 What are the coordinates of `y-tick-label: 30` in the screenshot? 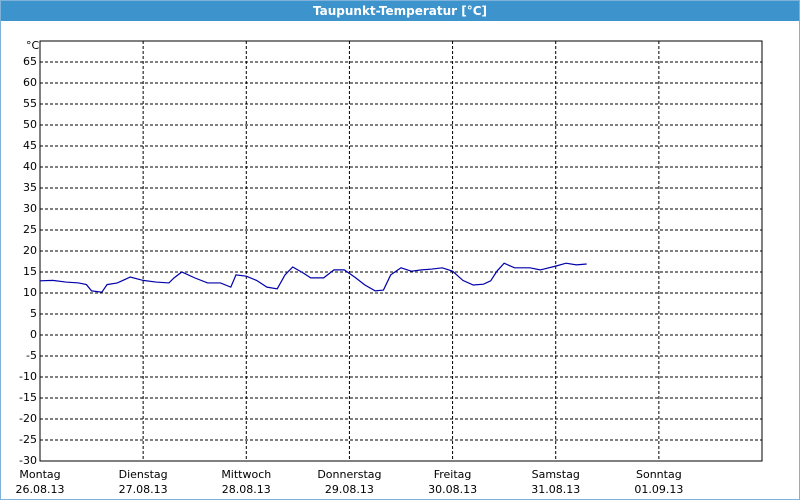 It's located at (30, 208).